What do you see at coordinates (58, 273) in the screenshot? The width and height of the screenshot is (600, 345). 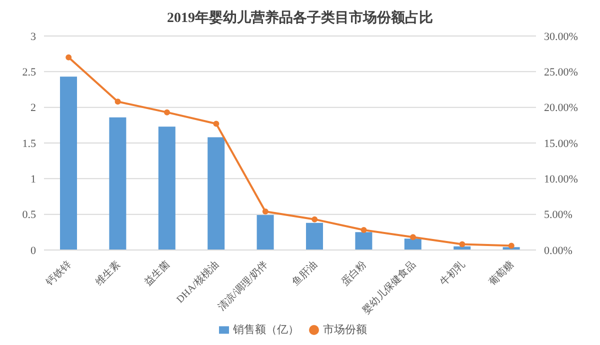 I see `x-tick-label: 钙铁锌` at bounding box center [58, 273].